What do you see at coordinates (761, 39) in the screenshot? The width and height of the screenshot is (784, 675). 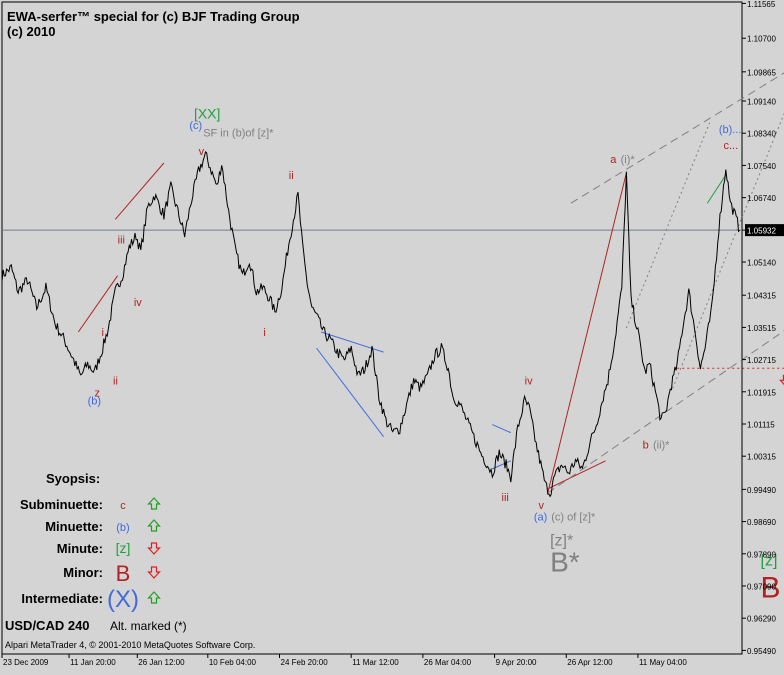 I see `y-tick-label: 1.10700` at bounding box center [761, 39].